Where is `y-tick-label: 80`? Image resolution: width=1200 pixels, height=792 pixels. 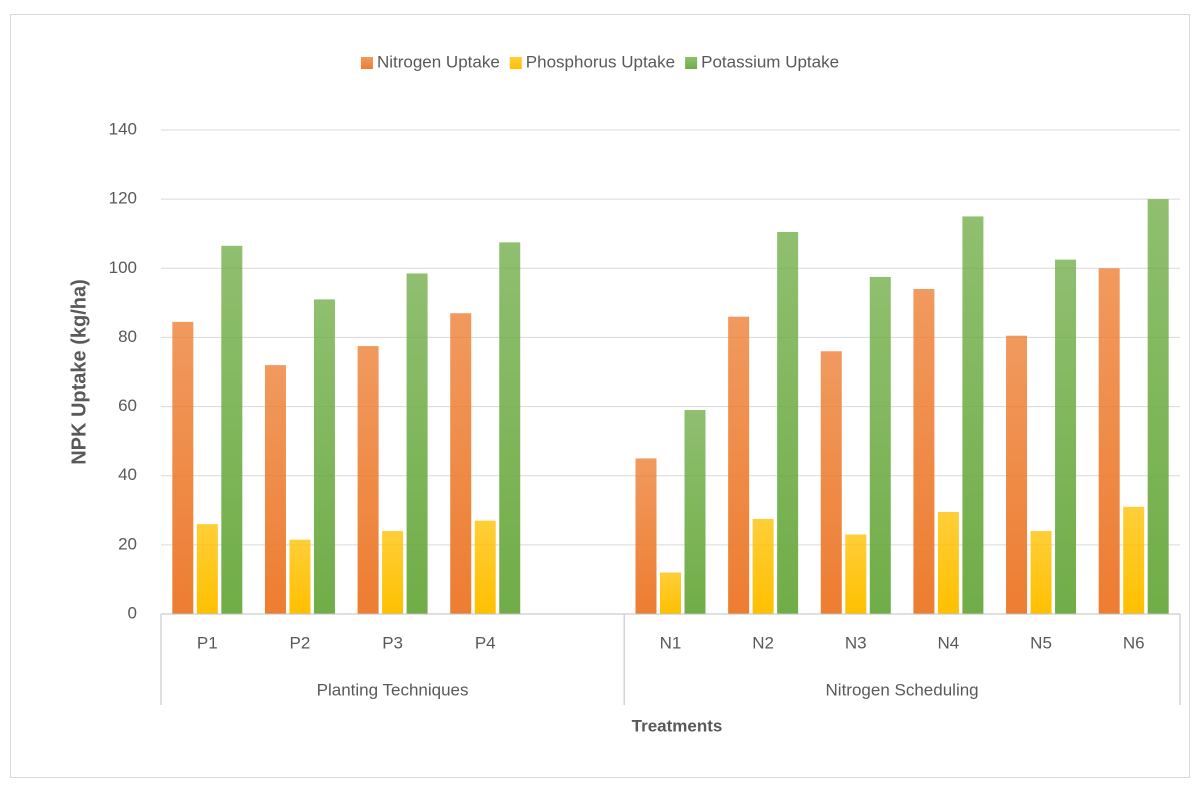
y-tick-label: 80 is located at coordinates (127, 336).